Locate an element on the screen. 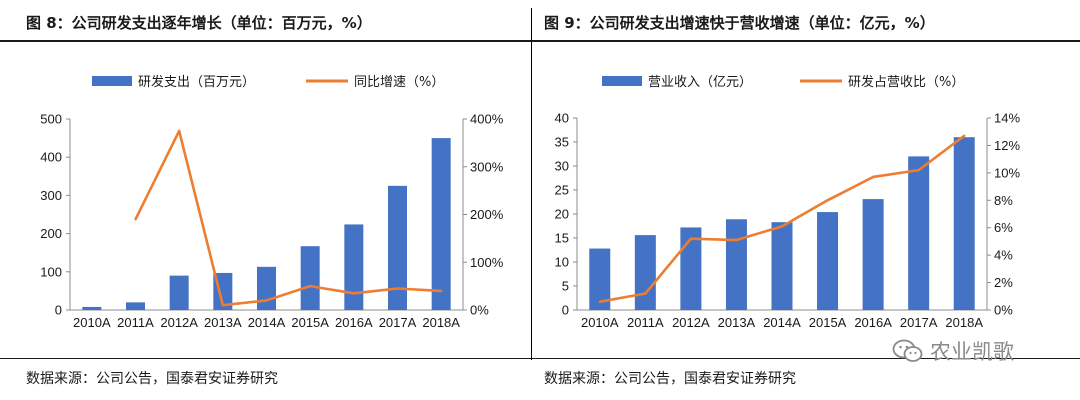  figure-8-title: 图 8：公司研发支出逐年增长（单位：百万元，%） is located at coordinates (199, 23).